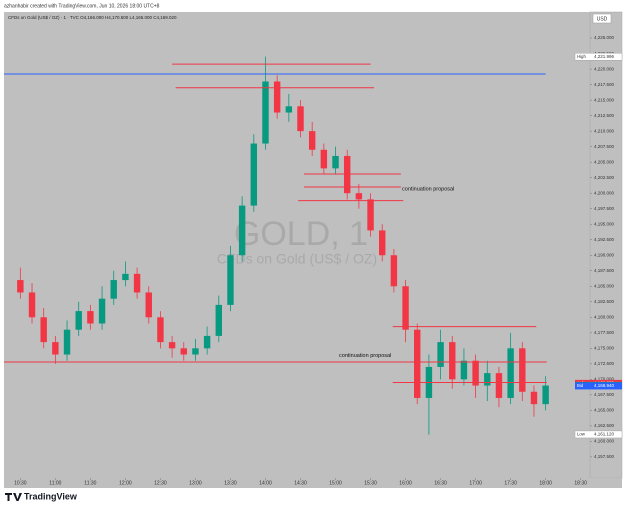  What do you see at coordinates (51, 496) in the screenshot?
I see `footer-brand: TradingView` at bounding box center [51, 496].